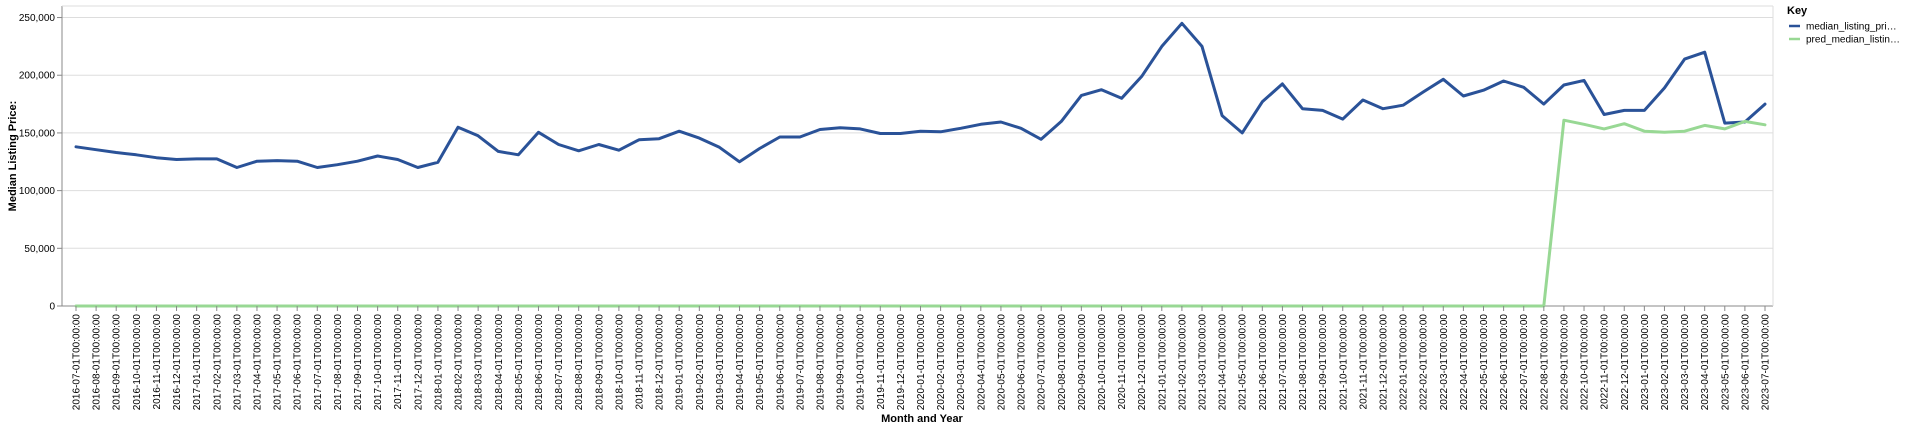 The image size is (1920, 434). What do you see at coordinates (841, 362) in the screenshot?
I see `x-tick-label: 2019-09-01T00:00:00` at bounding box center [841, 362].